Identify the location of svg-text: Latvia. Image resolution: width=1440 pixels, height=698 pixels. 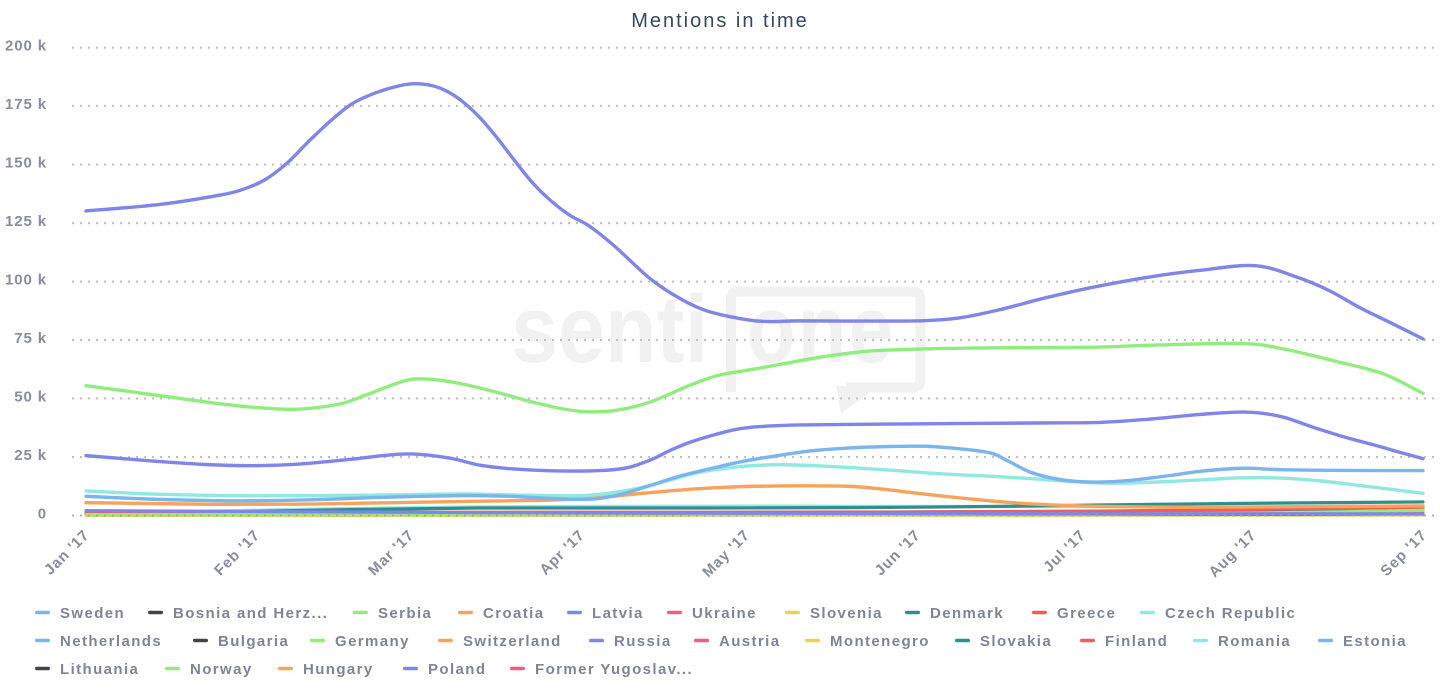
(618, 613).